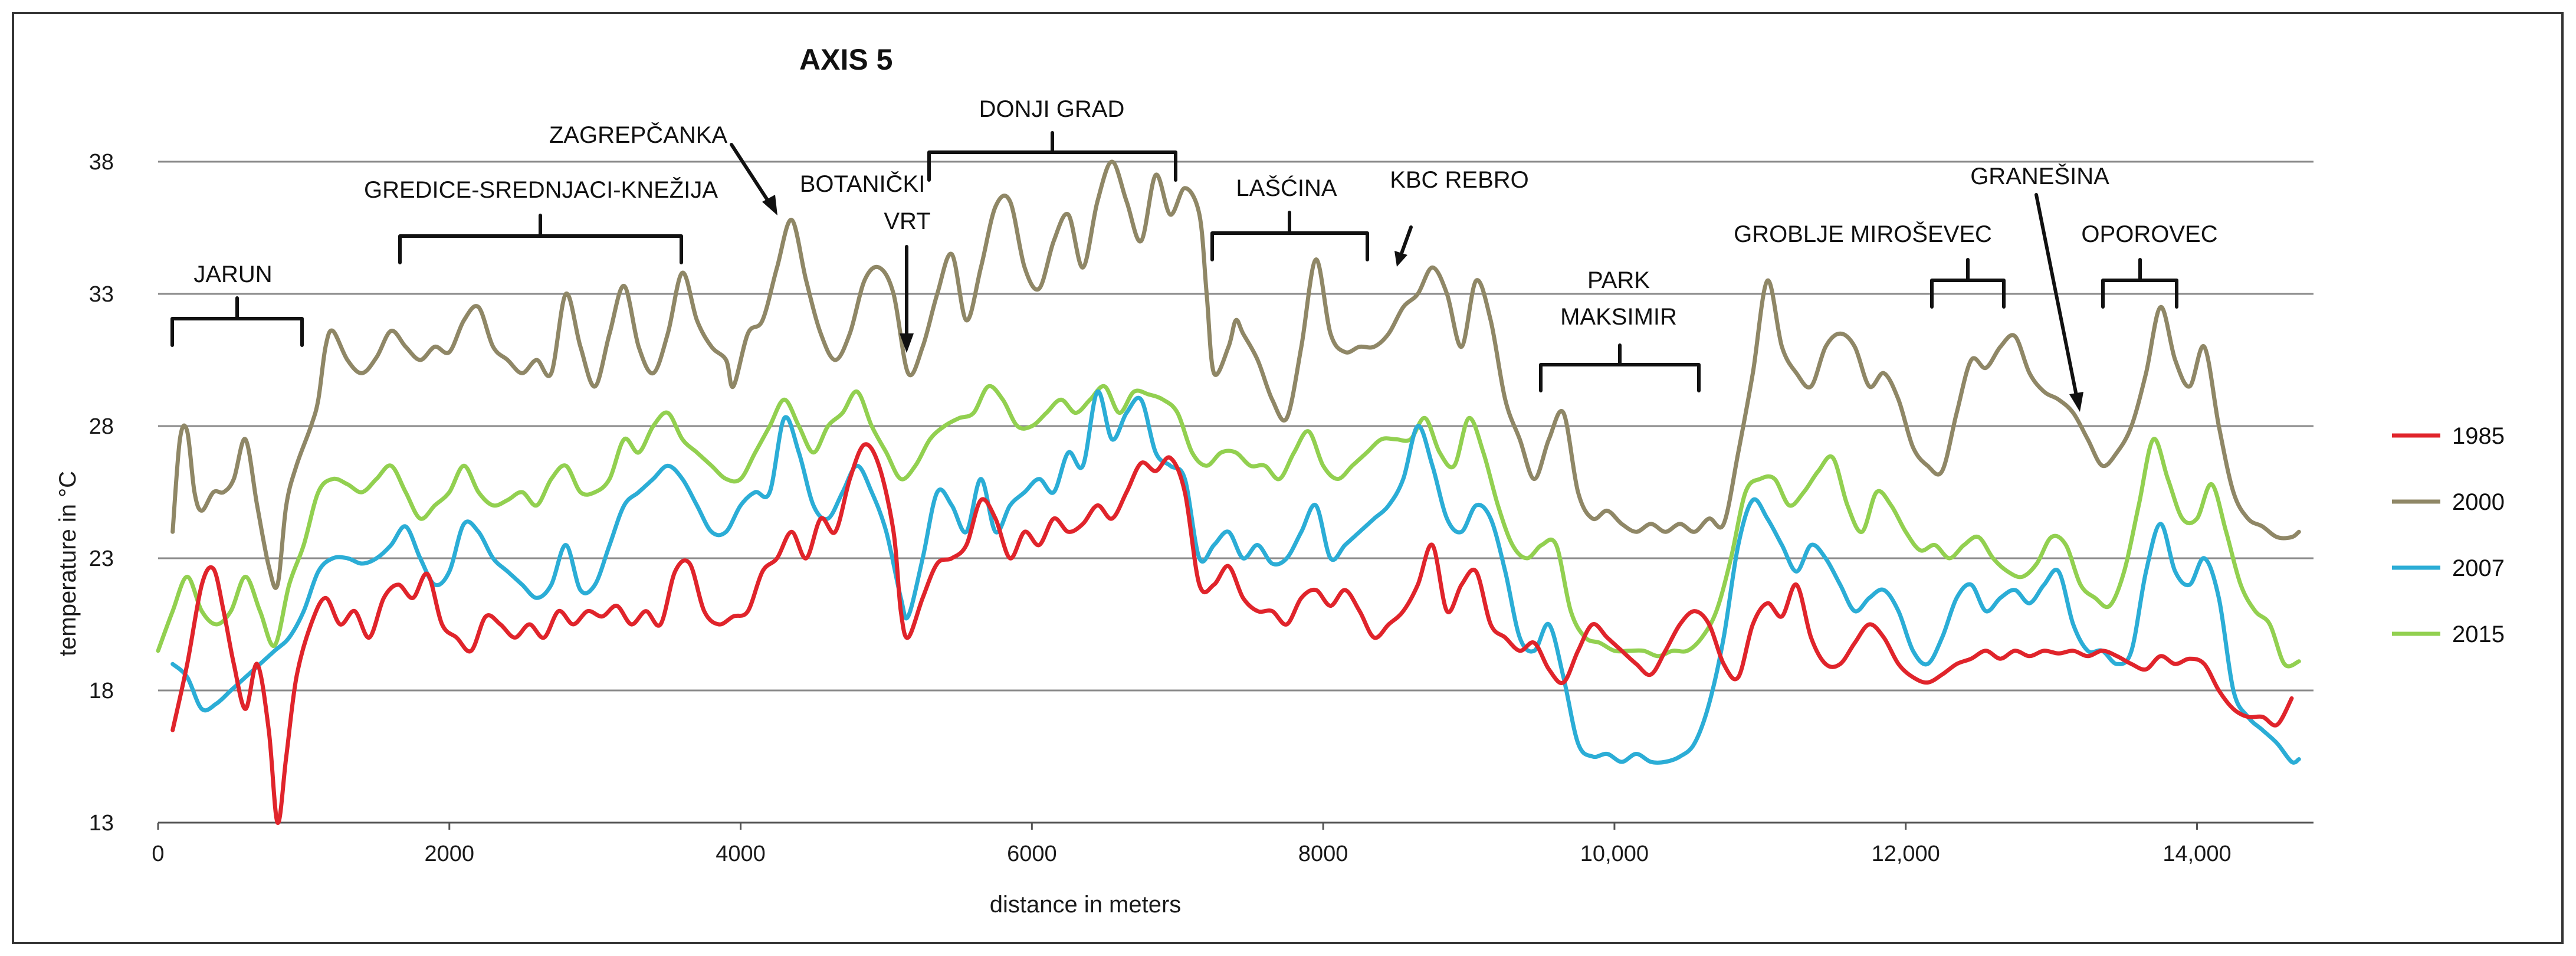  What do you see at coordinates (2478, 634) in the screenshot?
I see `legend-label-2015: 2015` at bounding box center [2478, 634].